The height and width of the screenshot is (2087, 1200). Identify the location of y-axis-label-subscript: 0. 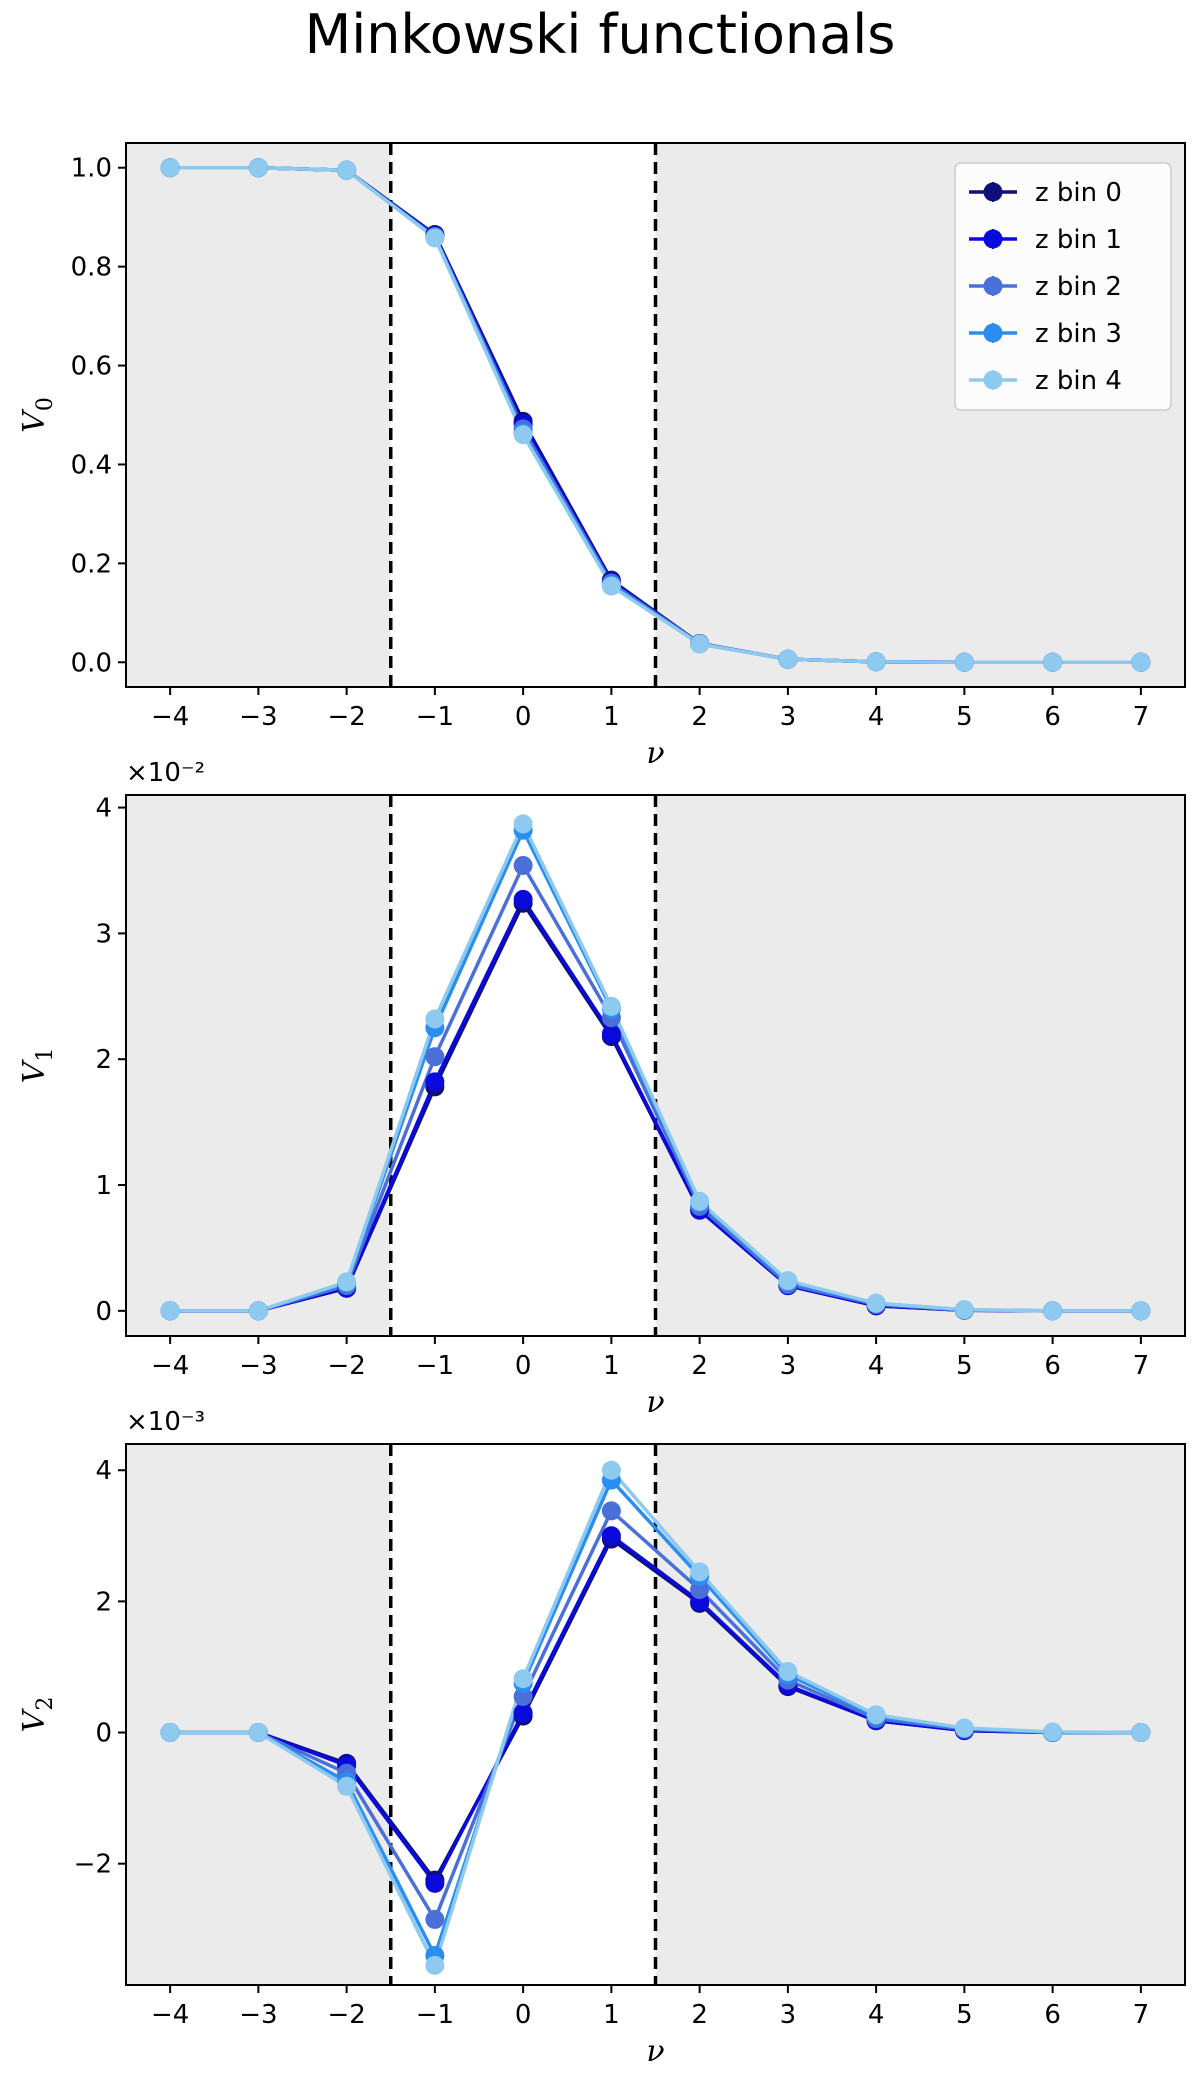
(45, 404).